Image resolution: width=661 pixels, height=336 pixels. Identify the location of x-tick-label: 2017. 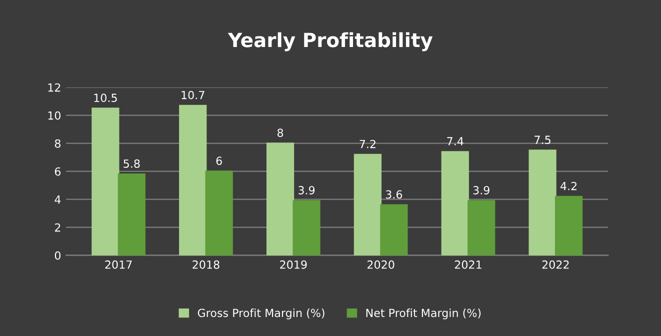
(118, 264).